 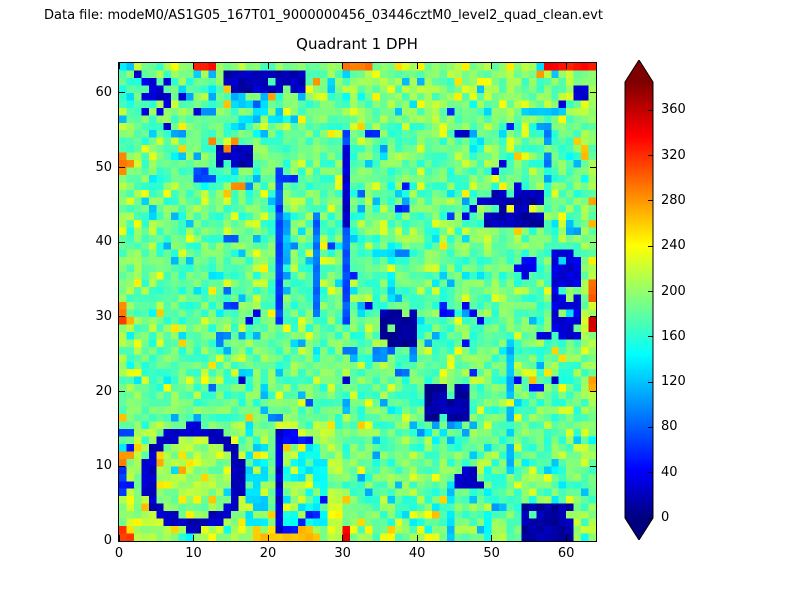 What do you see at coordinates (103, 167) in the screenshot?
I see `y-tick-label: 50` at bounding box center [103, 167].